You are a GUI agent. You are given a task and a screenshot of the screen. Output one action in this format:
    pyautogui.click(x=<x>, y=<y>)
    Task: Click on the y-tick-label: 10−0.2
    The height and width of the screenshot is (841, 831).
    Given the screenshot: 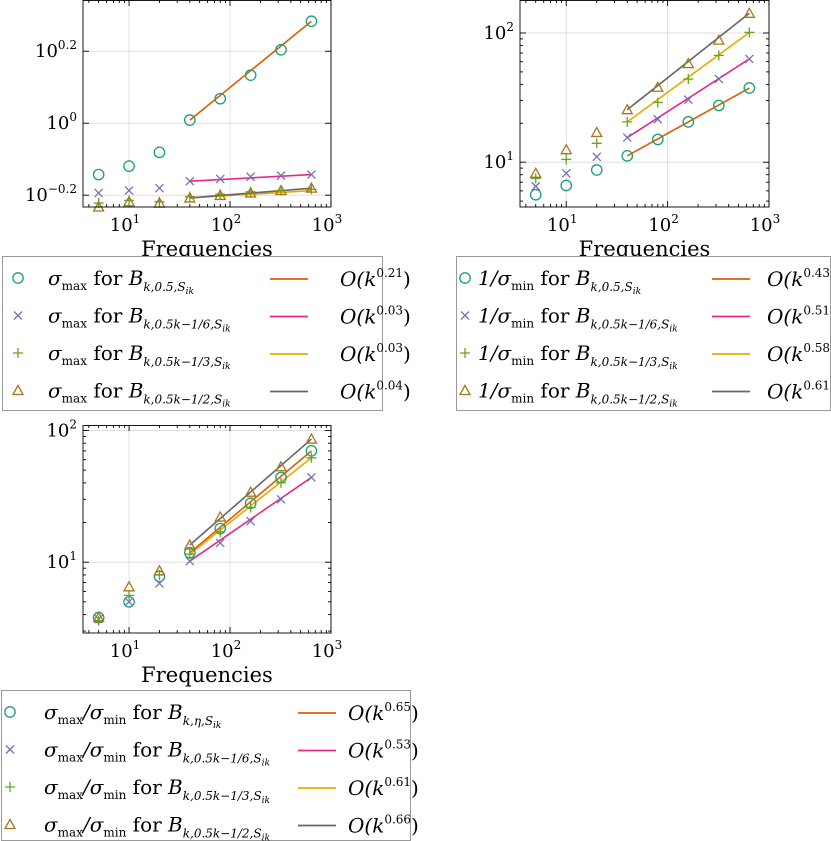 What is the action you would take?
    pyautogui.click(x=51, y=194)
    